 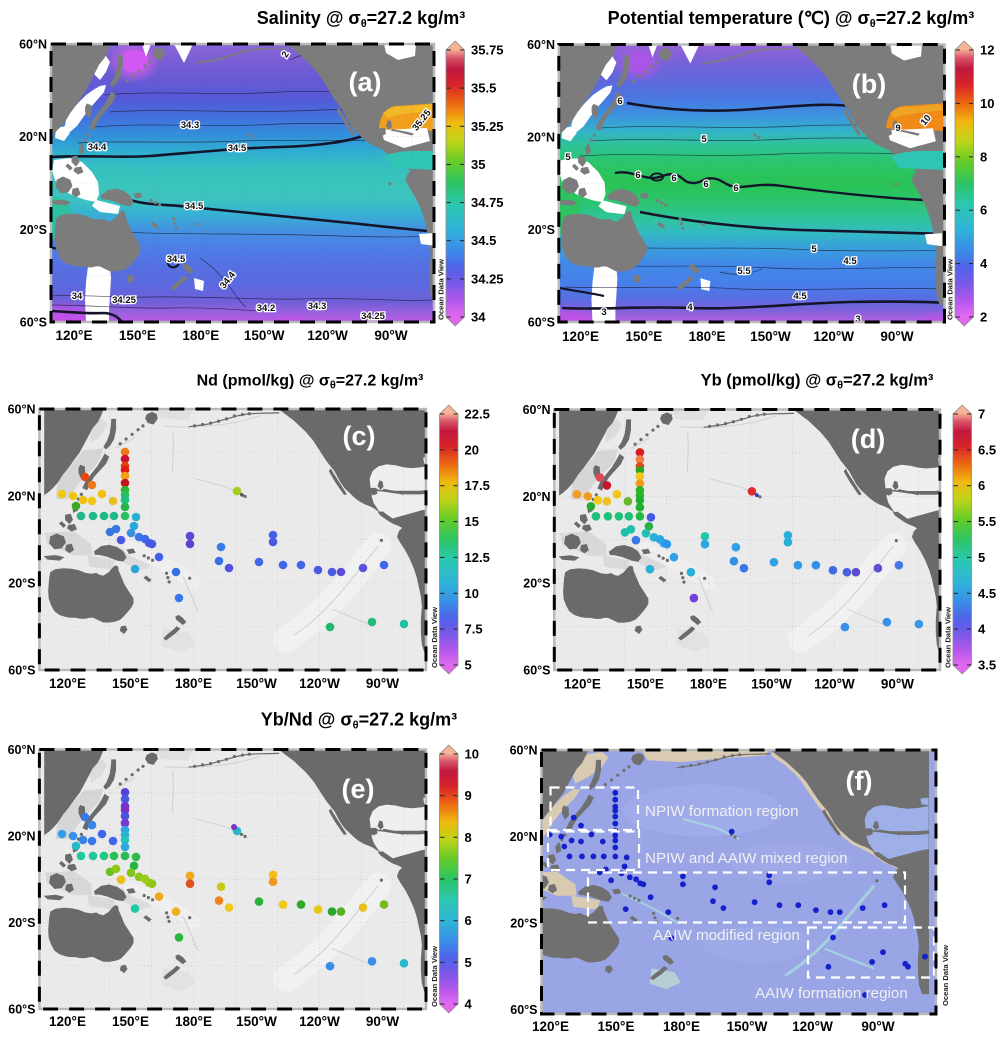 I want to click on svg-text: Yb (pmol/kg) @ σθ=27.2 kg/m³, so click(x=817, y=382).